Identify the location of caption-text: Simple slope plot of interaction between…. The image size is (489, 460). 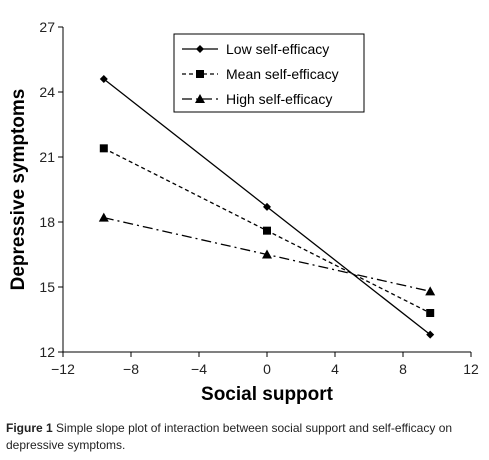
(229, 436).